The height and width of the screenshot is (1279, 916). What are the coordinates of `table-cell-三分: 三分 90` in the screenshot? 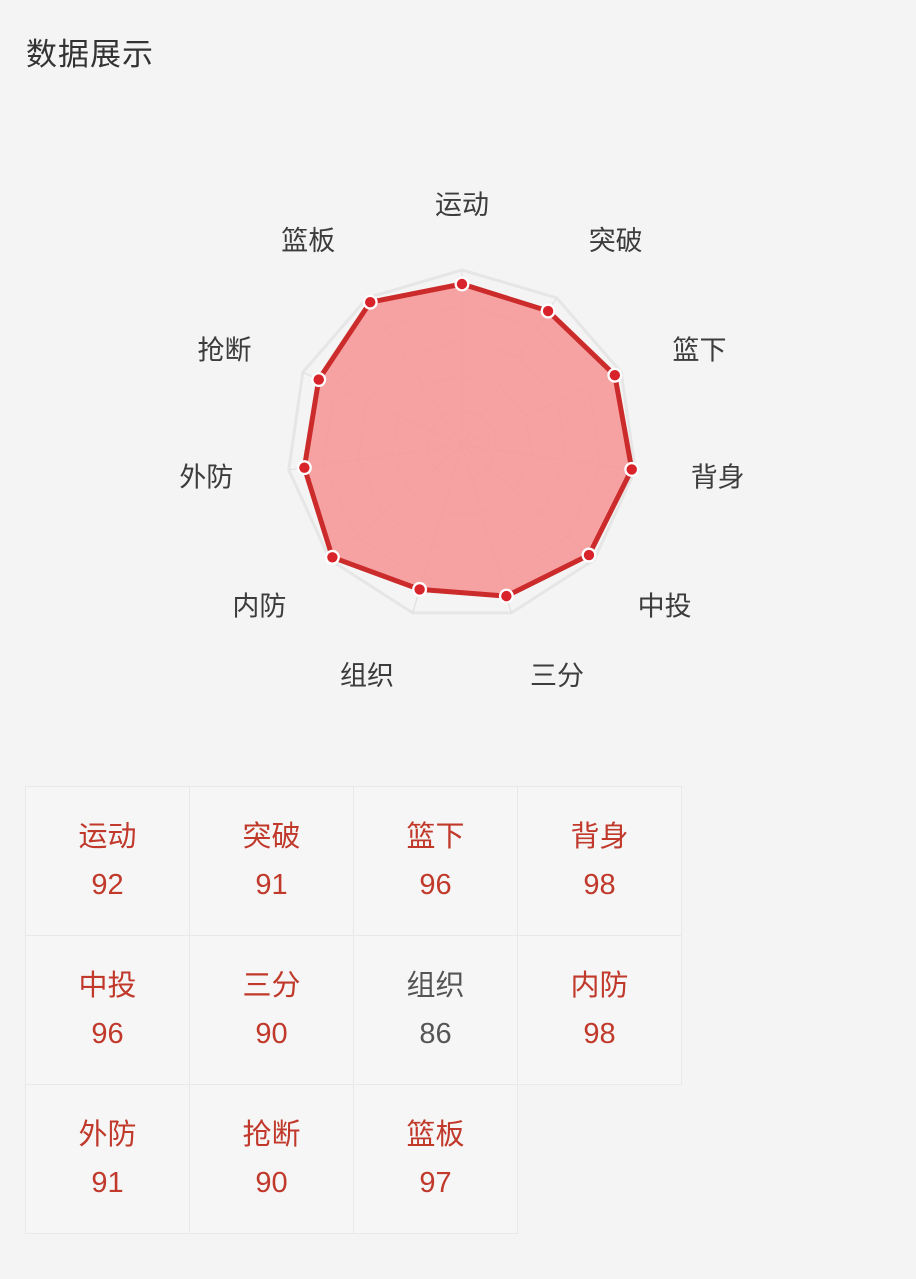 It's located at (271, 1010).